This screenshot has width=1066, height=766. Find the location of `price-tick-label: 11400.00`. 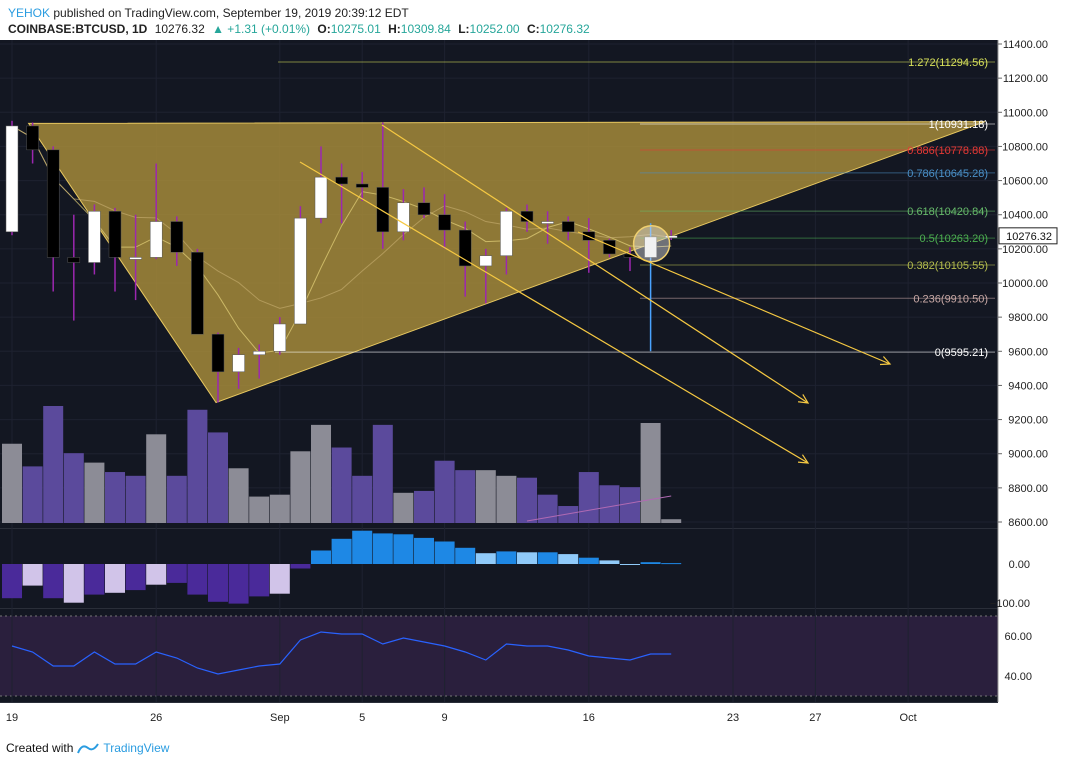

price-tick-label: 11400.00 is located at coordinates (1025, 45).